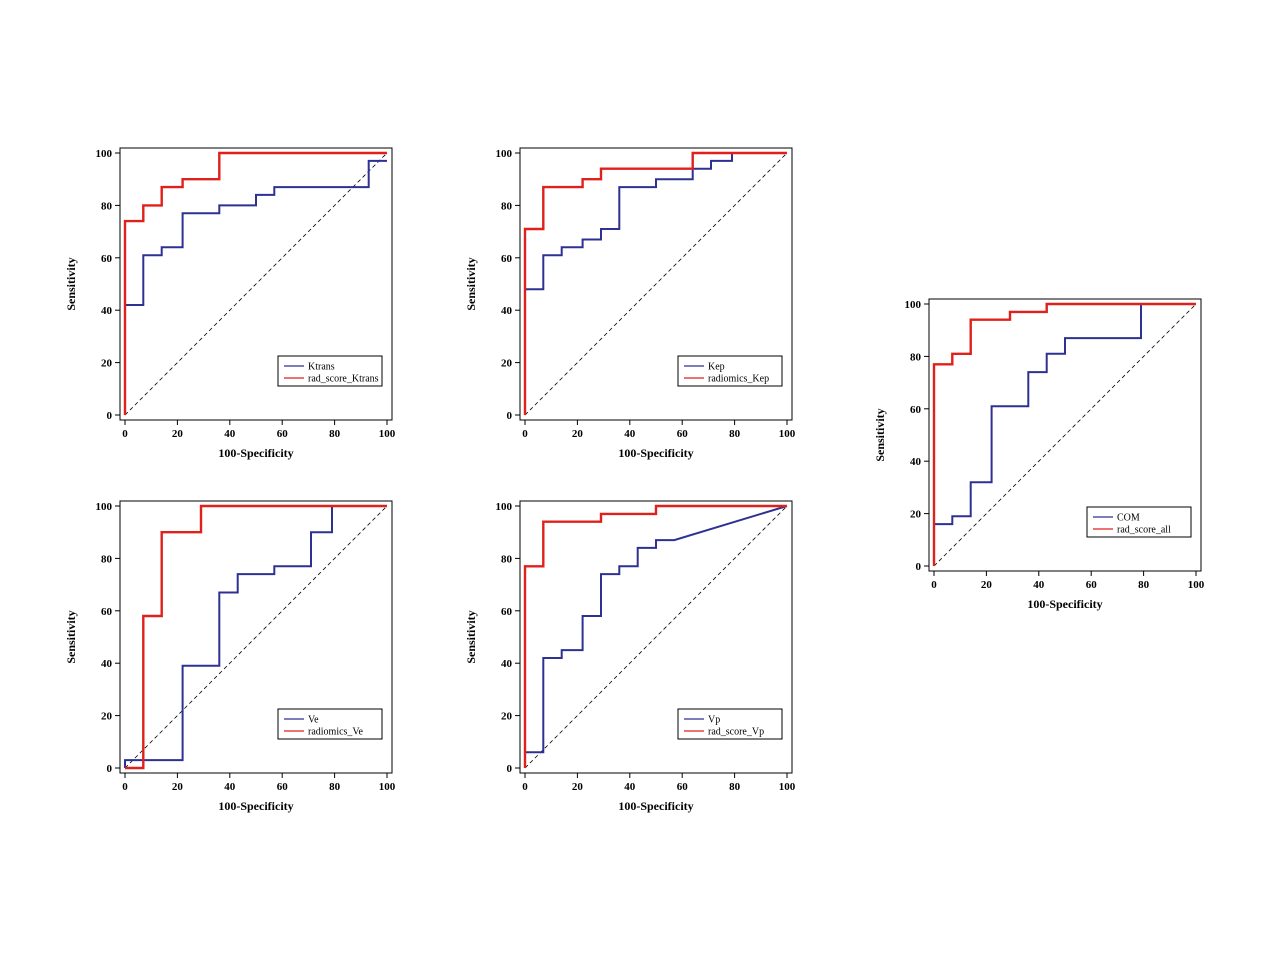  What do you see at coordinates (255, 287) in the screenshot?
I see `roc-curve-Ktrans` at bounding box center [255, 287].